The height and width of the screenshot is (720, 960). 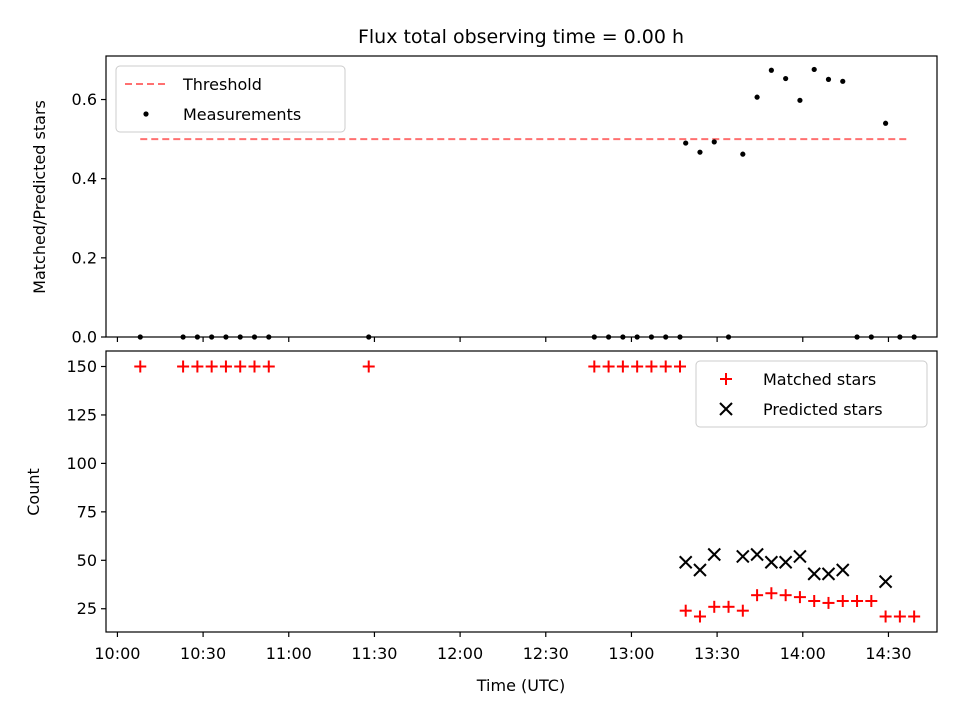 I want to click on legend-measurements-swatch, so click(x=146, y=114).